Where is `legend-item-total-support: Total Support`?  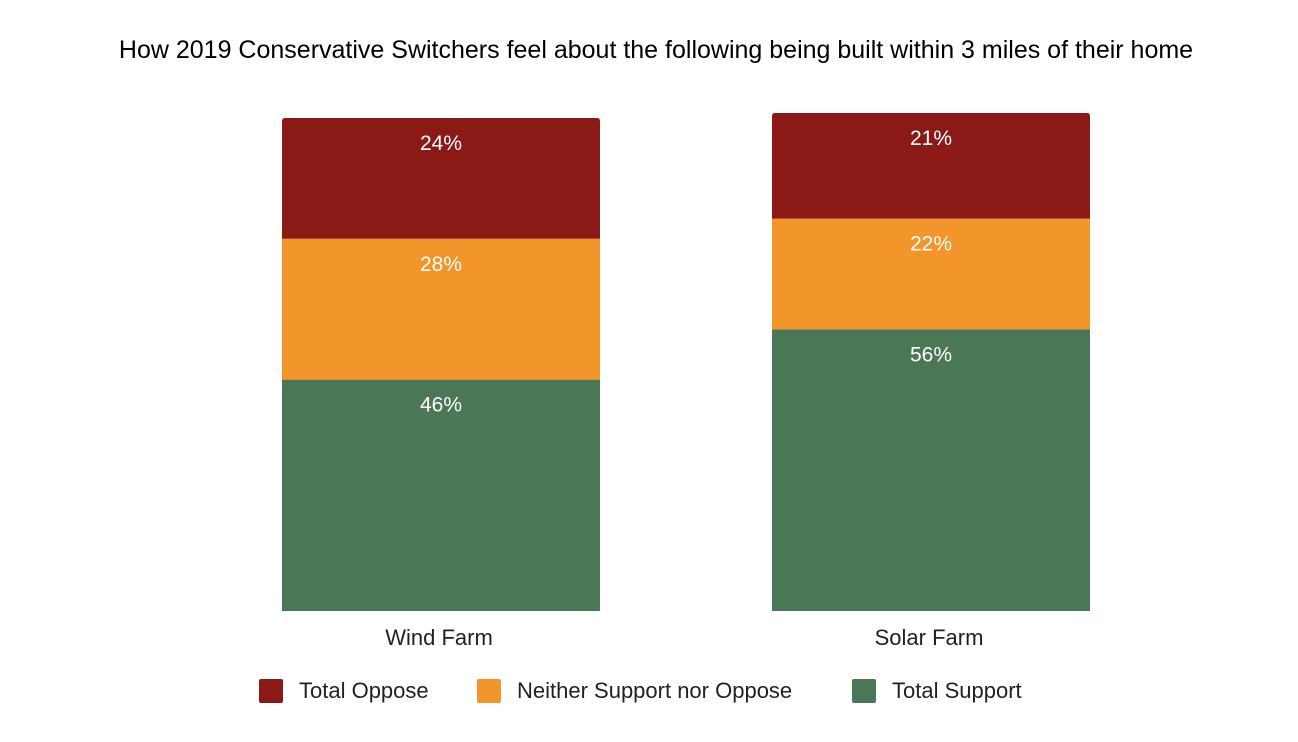
legend-item-total-support: Total Support is located at coordinates (937, 691).